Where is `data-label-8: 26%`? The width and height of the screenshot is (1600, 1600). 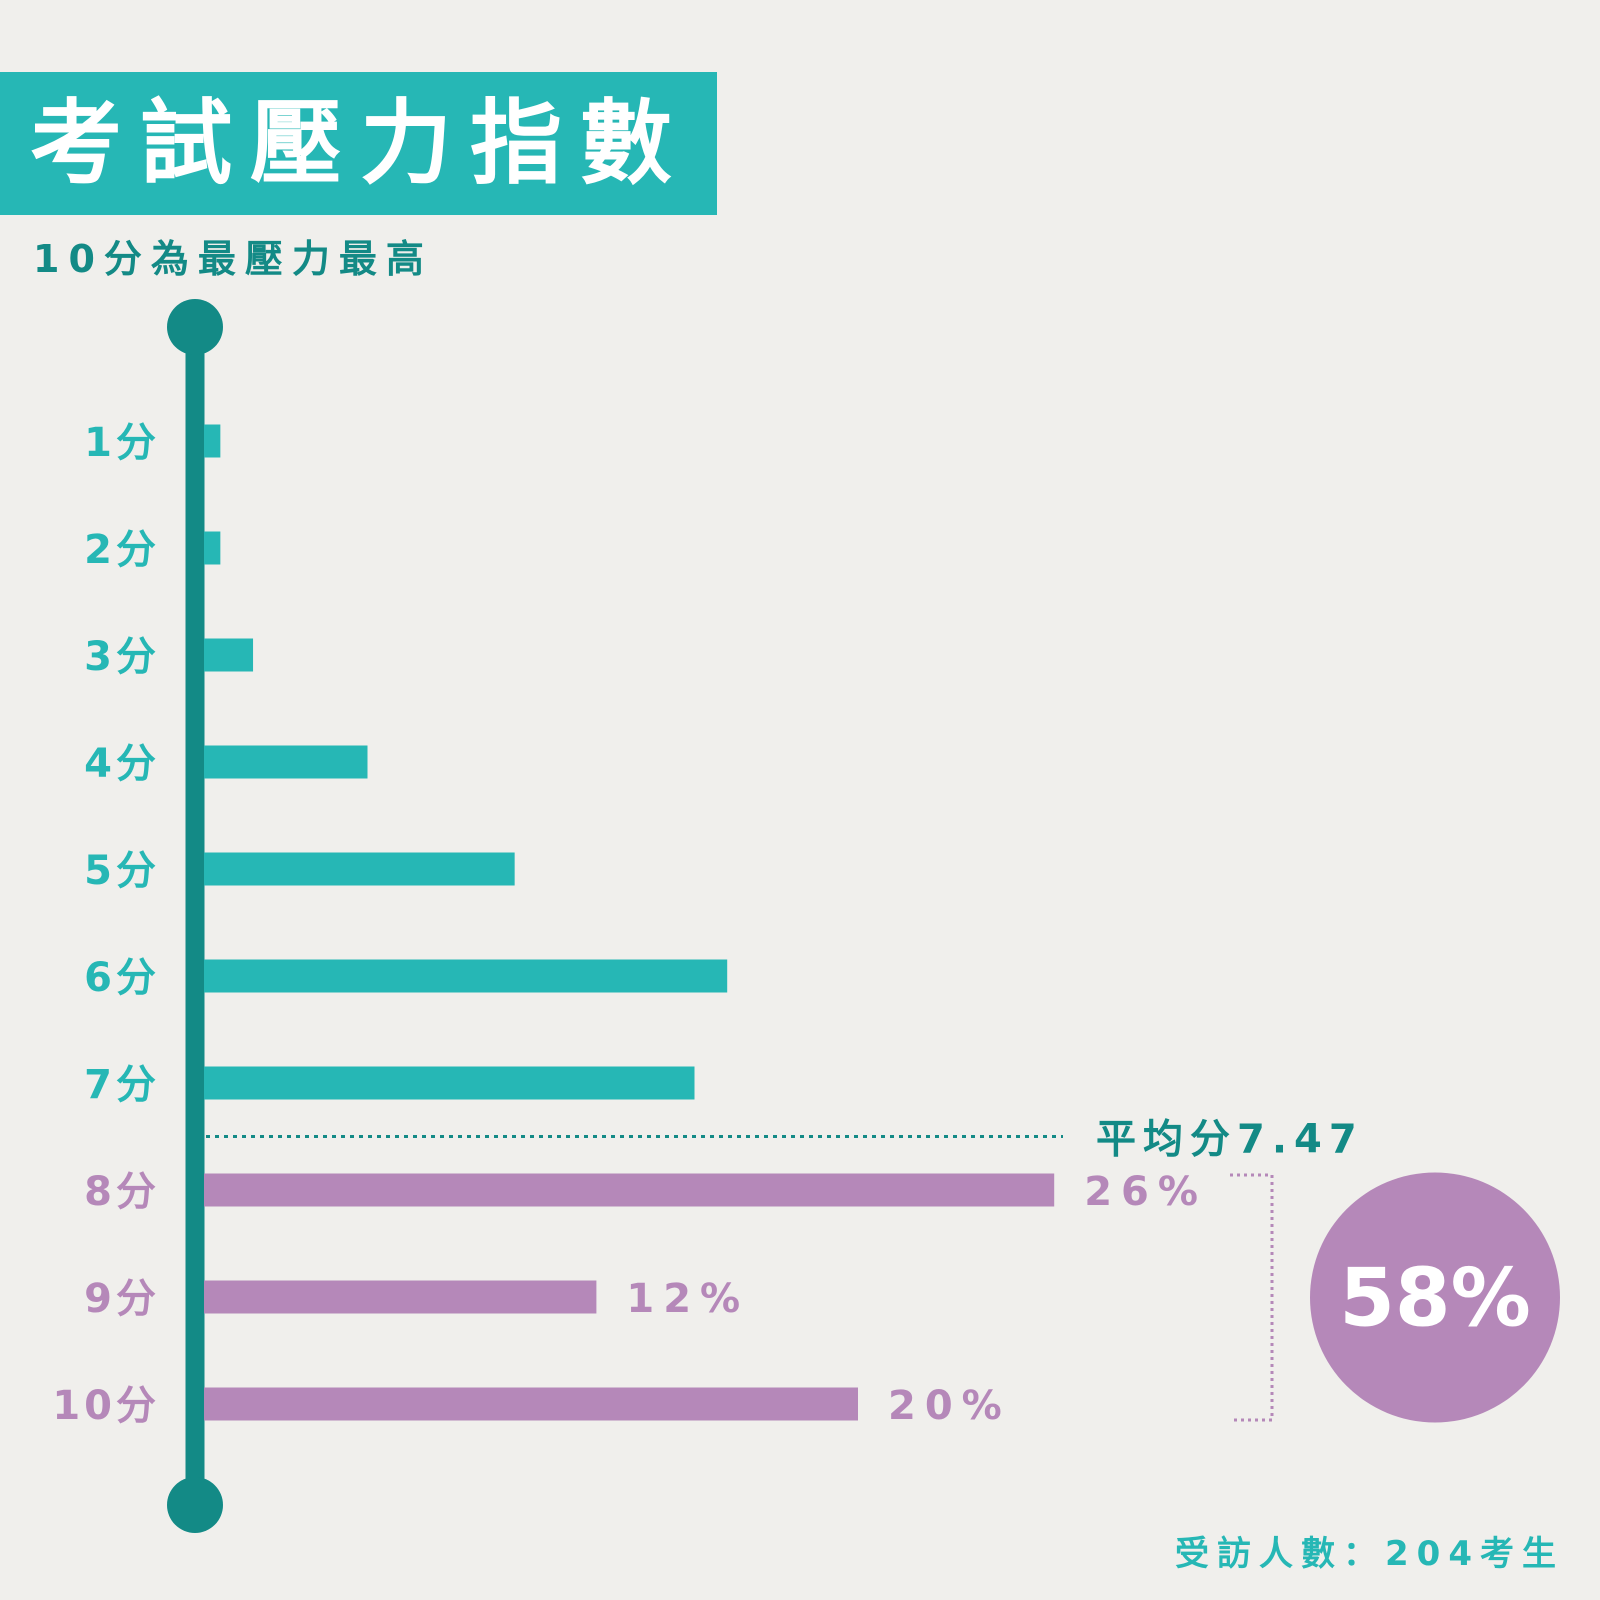
data-label-8: 26% is located at coordinates (1145, 1192).